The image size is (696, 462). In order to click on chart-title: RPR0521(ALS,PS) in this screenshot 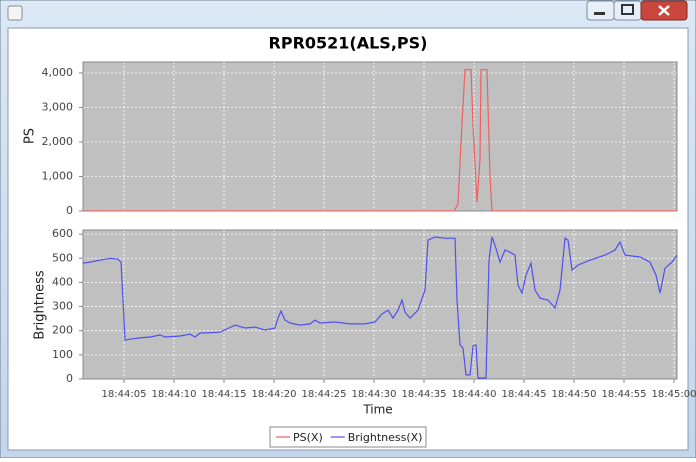, I will do `click(348, 43)`.